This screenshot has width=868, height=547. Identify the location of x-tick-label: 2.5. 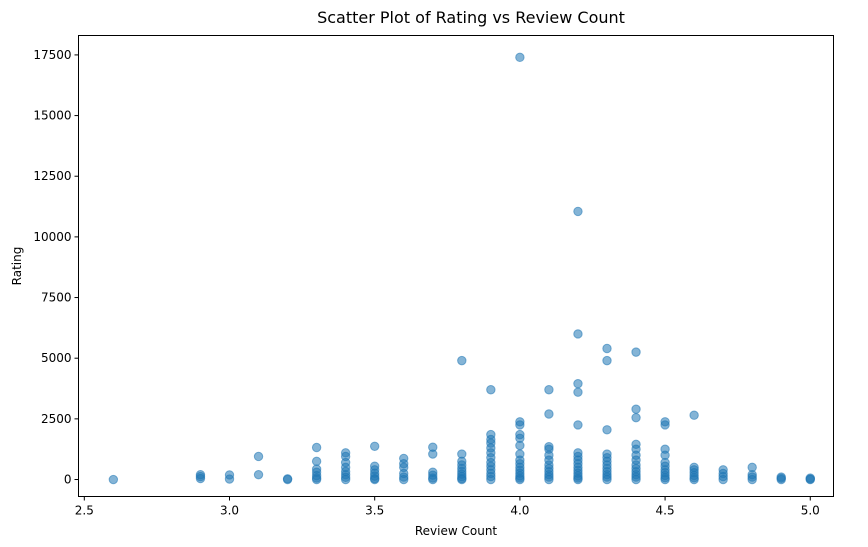
(84, 511).